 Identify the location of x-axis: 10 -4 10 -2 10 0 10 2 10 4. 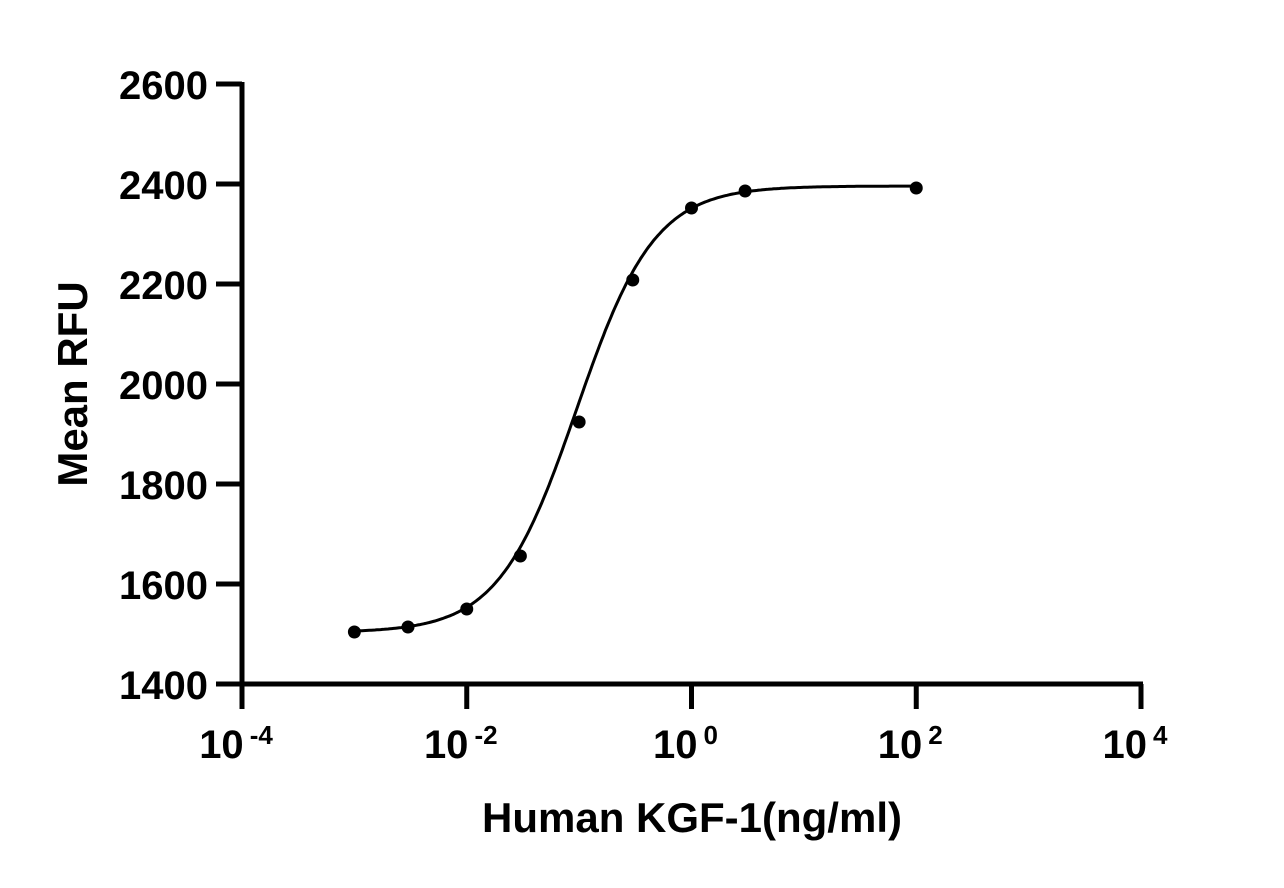
(683, 724).